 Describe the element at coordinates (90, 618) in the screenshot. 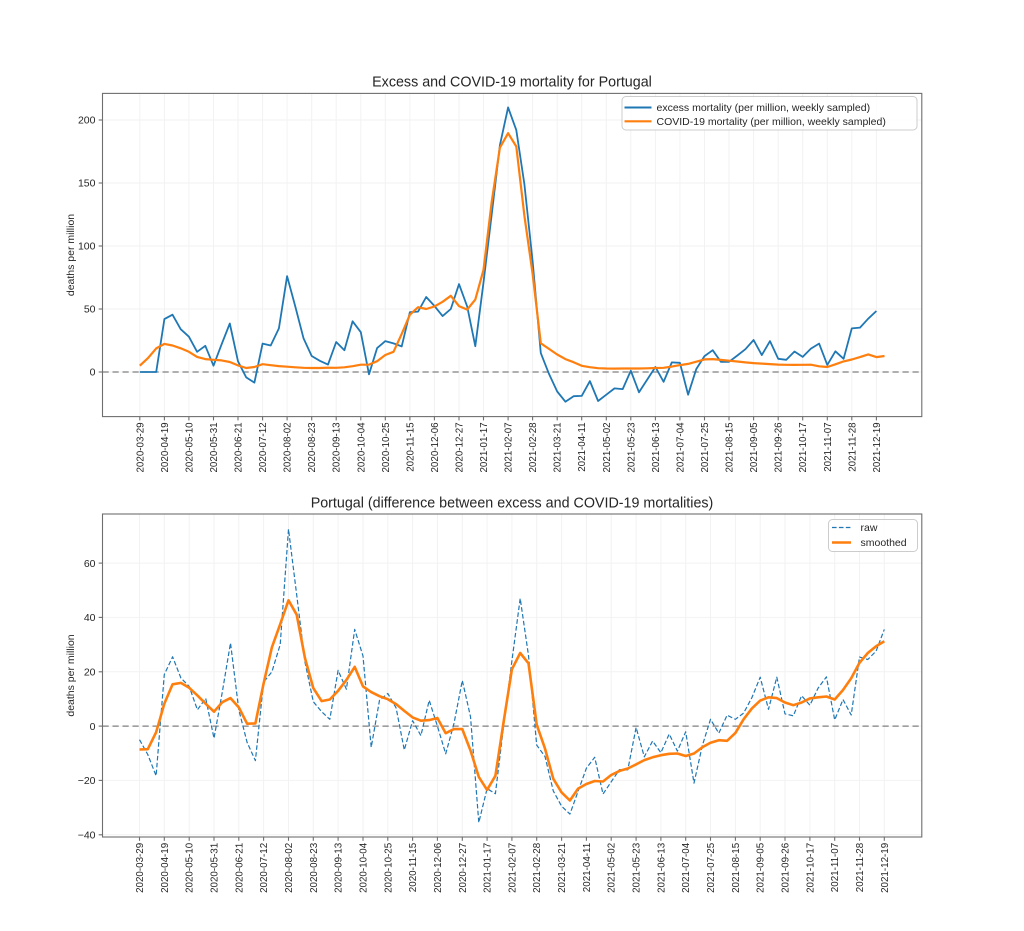

I see `svg-text: 40` at that location.